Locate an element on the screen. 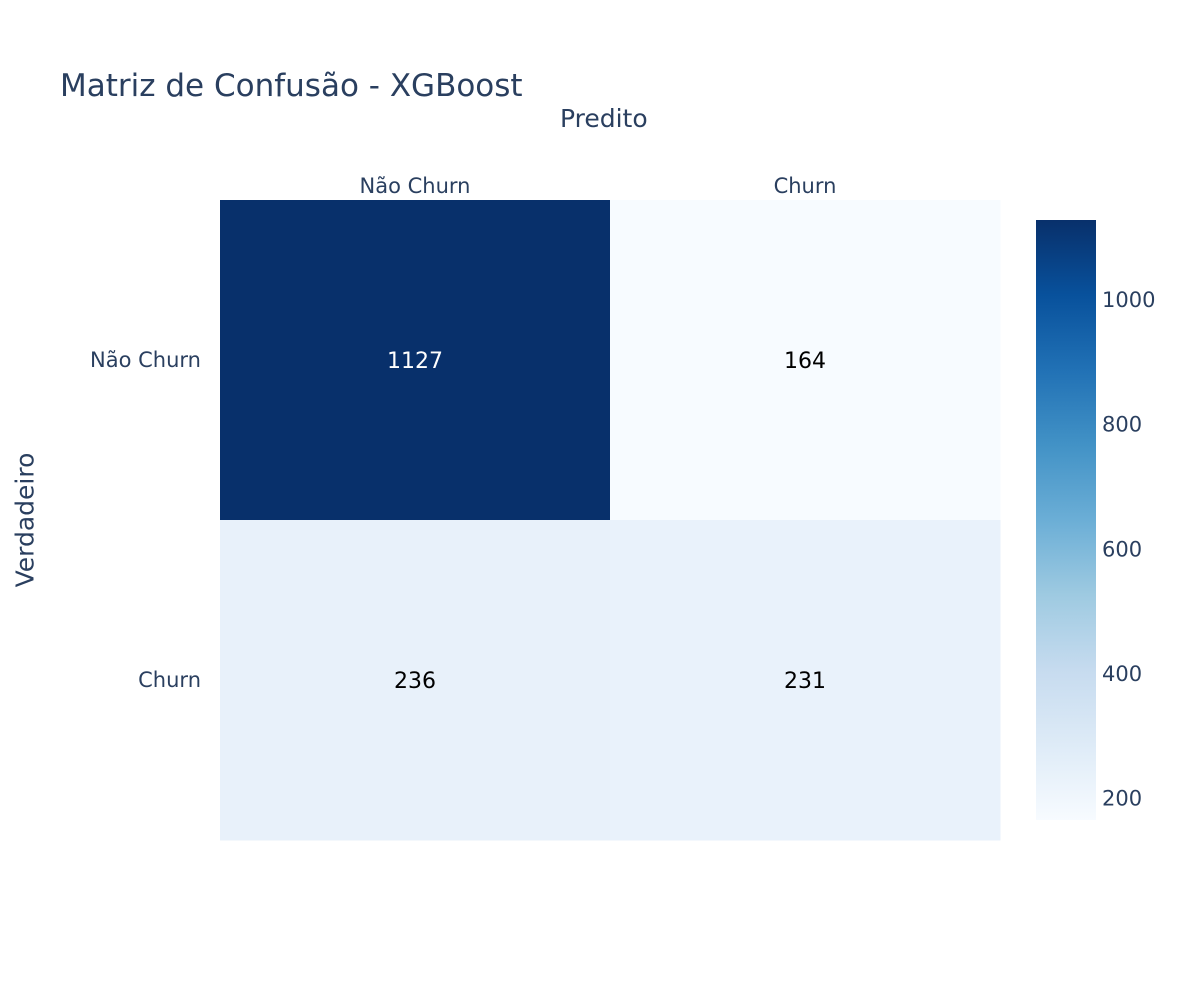  x-axis-title: Predito is located at coordinates (604, 118).